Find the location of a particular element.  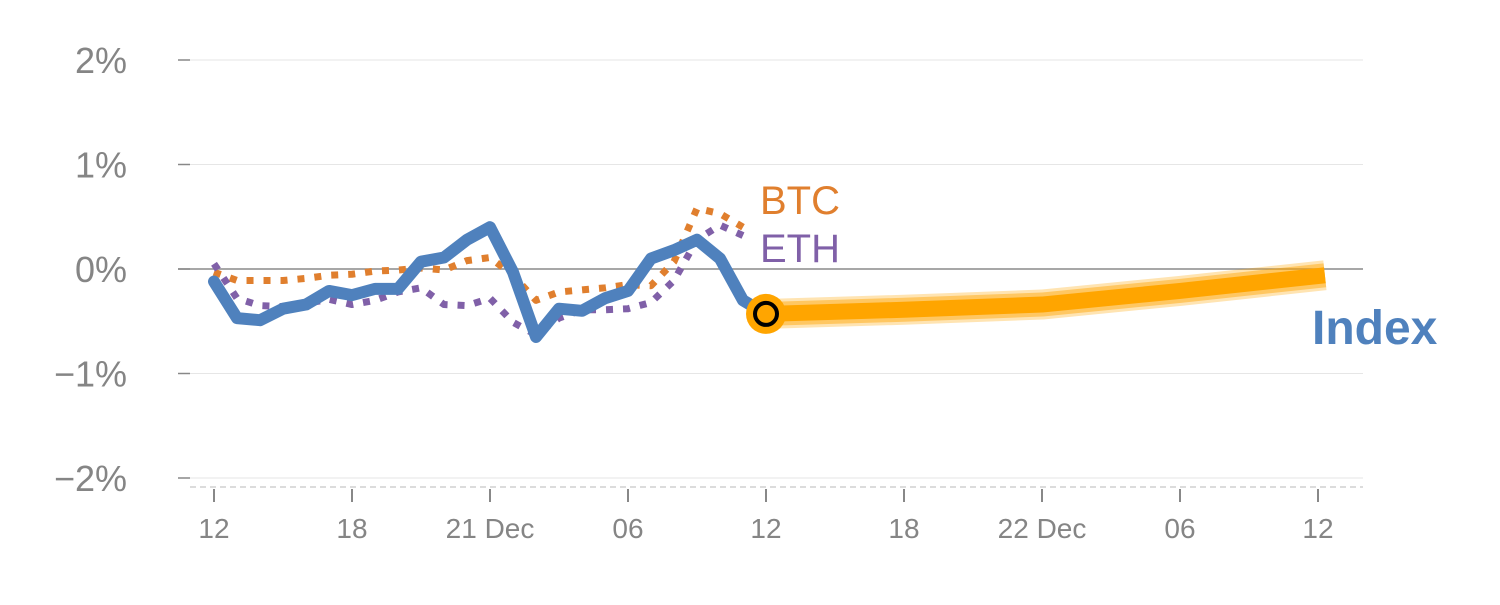

y-tick-label: −1% is located at coordinates (90, 374).